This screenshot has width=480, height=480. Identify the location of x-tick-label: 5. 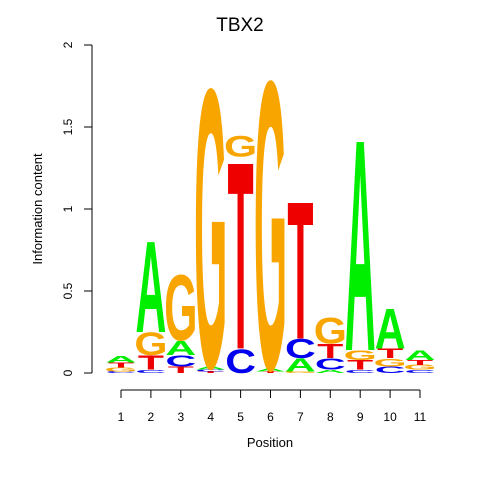
(240, 417).